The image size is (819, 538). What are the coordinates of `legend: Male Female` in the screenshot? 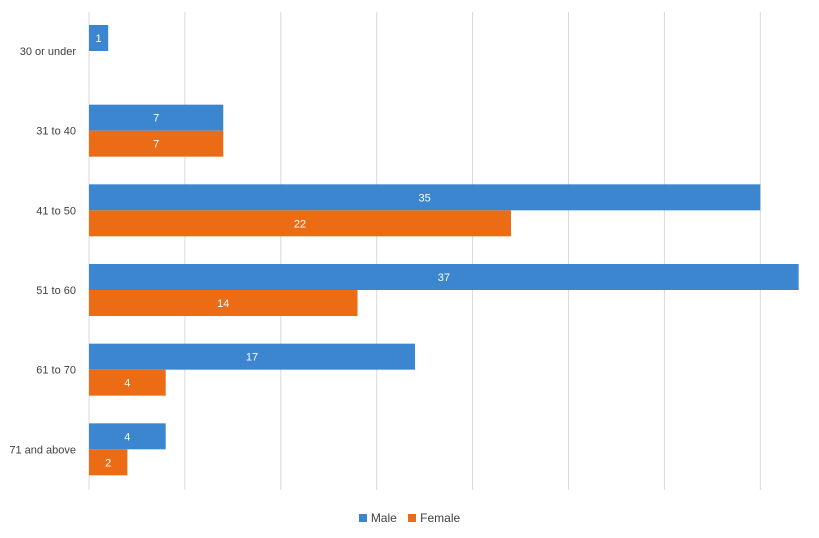 It's located at (409, 518).